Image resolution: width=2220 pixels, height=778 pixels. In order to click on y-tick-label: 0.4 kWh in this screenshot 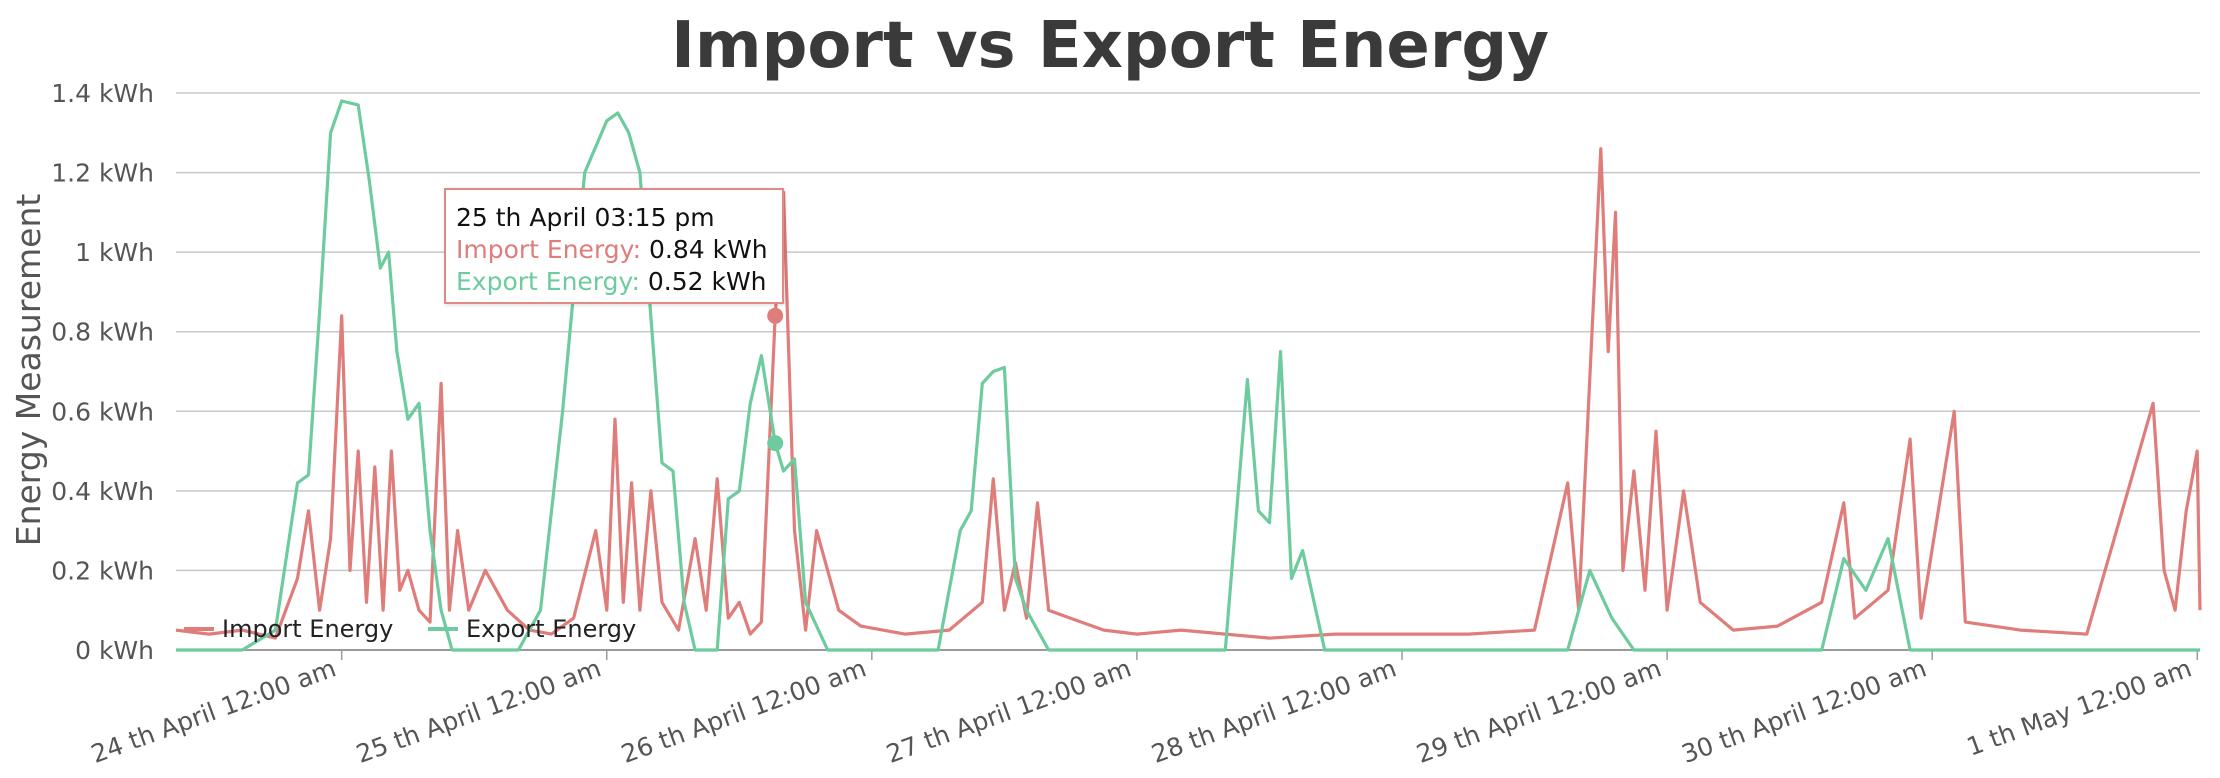, I will do `click(102, 491)`.